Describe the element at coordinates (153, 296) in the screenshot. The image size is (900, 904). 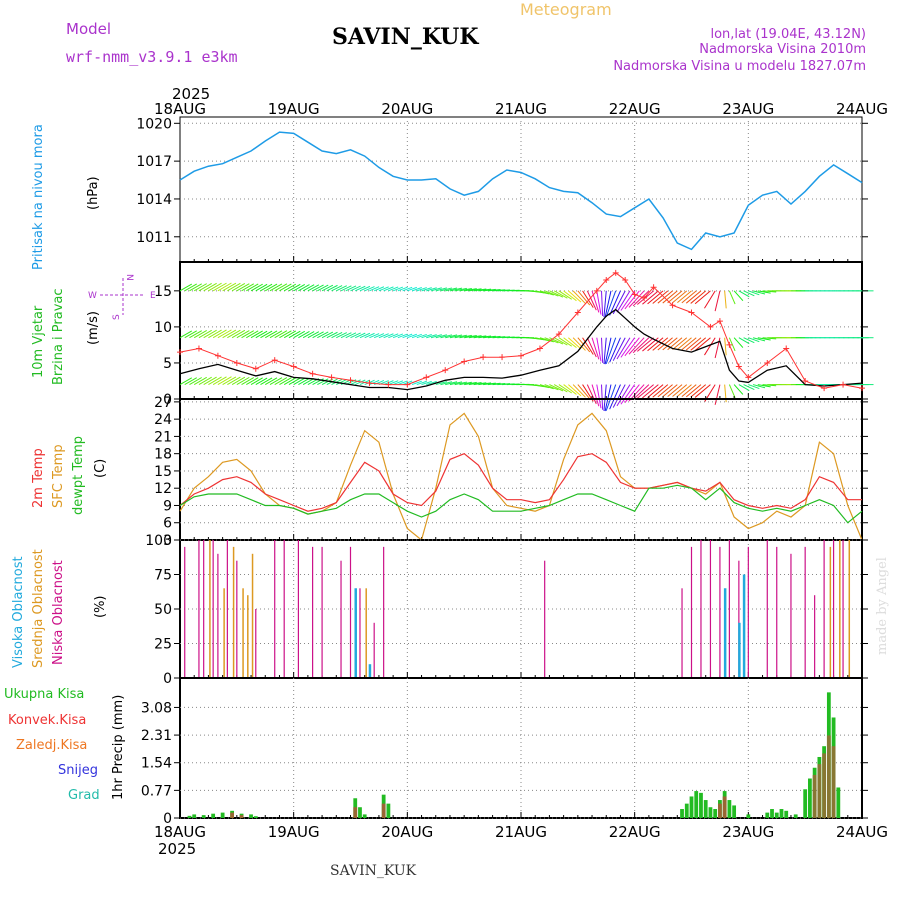
I see `compass-e: E` at that location.